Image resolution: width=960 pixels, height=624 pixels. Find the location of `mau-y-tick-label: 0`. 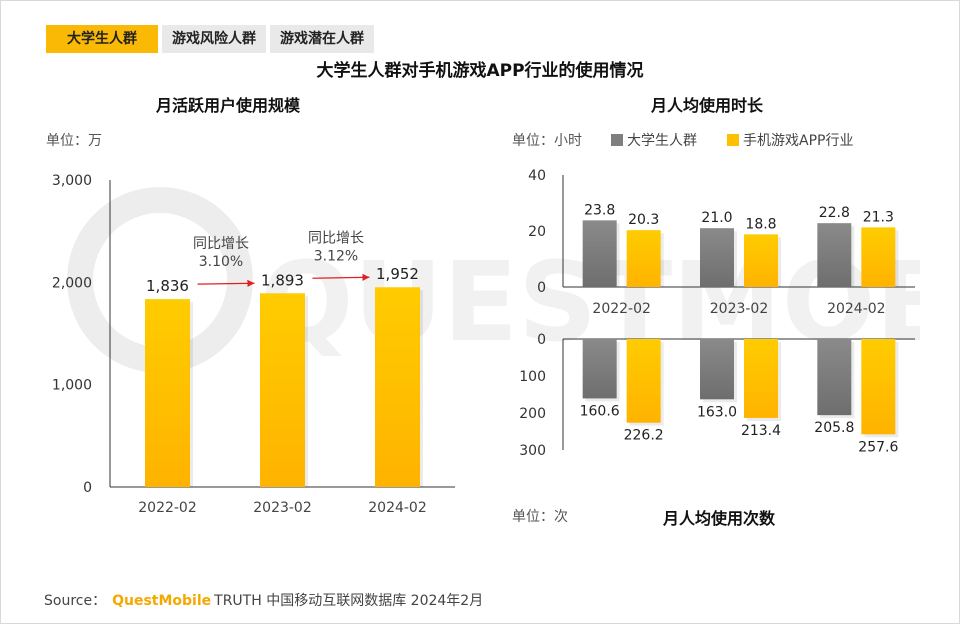

mau-y-tick-label: 0 is located at coordinates (87, 488).